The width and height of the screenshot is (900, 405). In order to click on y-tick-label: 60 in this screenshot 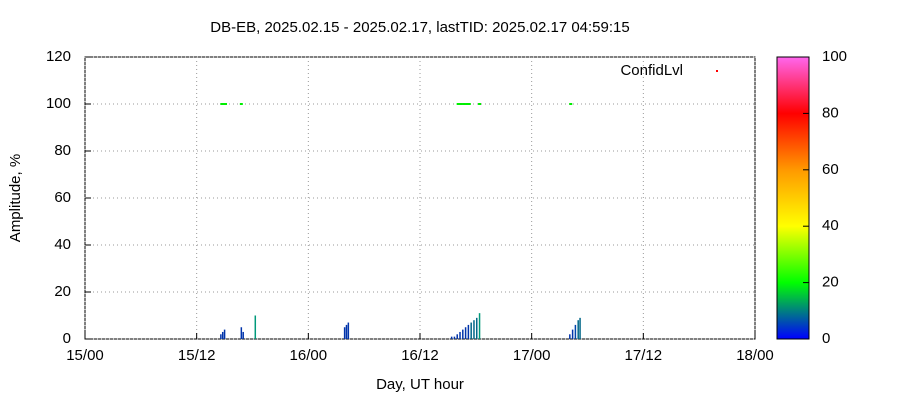, I will do `click(62, 197)`.